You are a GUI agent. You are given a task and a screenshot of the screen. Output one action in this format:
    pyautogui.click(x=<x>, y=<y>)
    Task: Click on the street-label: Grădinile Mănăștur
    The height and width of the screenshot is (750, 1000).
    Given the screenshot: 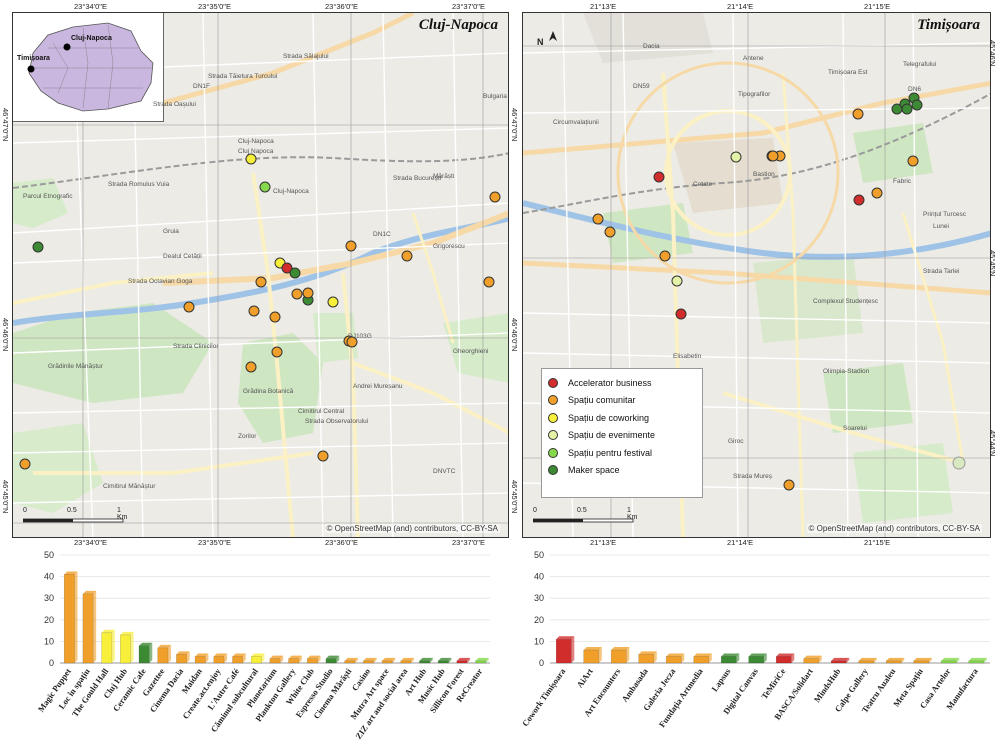 What is the action you would take?
    pyautogui.click(x=75, y=366)
    